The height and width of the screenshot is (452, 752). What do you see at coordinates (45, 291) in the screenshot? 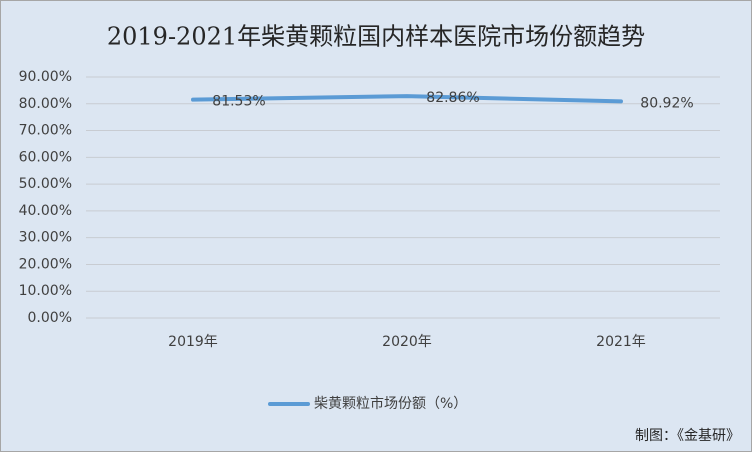
I see `y-tick-label: 10.00%` at bounding box center [45, 291].